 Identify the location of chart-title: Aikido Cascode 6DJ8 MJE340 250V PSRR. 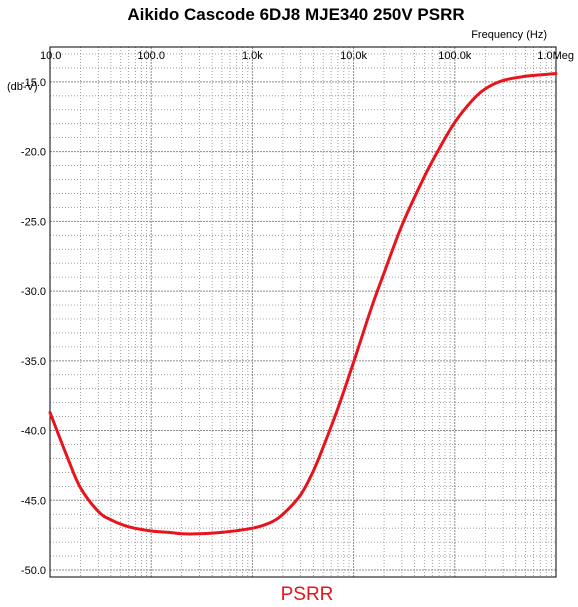
(295, 14).